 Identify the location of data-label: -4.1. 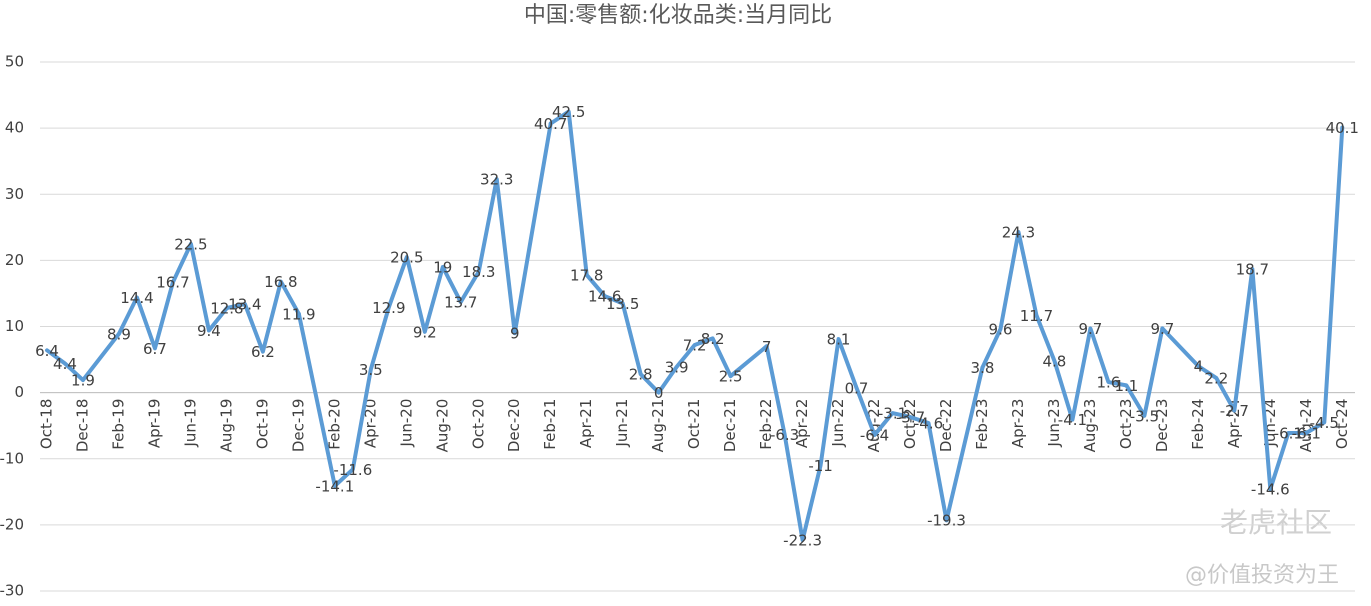
(1072, 420).